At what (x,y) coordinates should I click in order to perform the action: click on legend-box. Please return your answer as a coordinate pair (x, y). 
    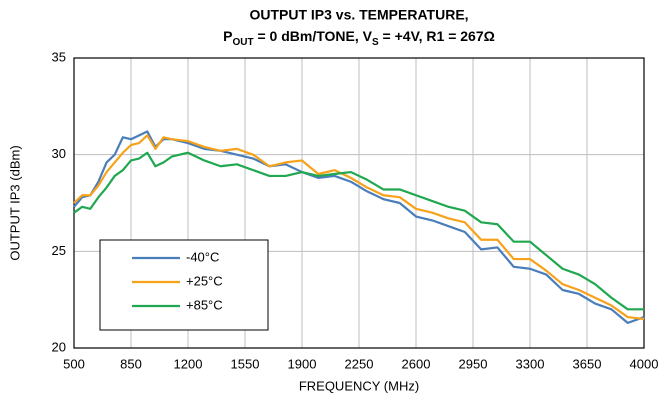
    Looking at the image, I should click on (184, 285).